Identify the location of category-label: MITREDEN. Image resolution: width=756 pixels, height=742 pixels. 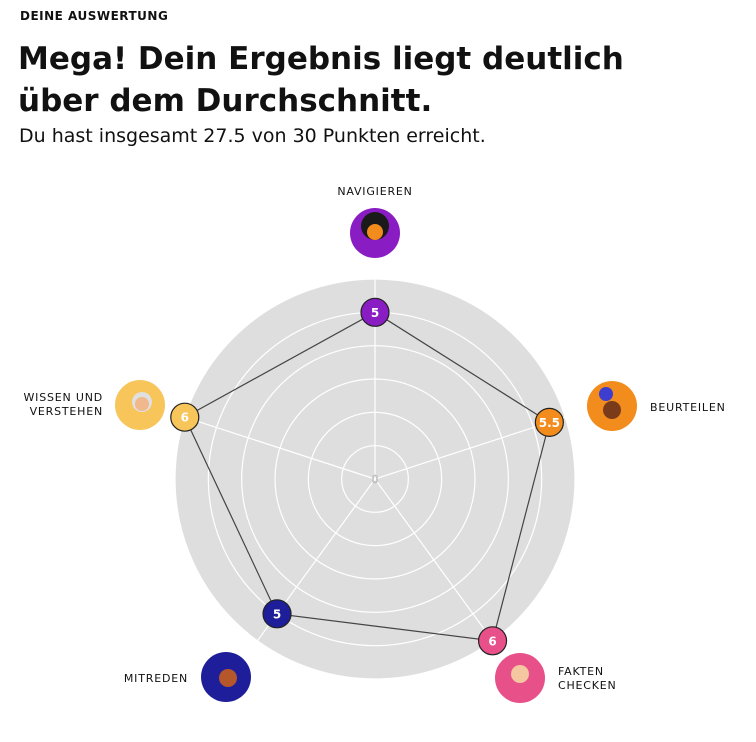
(155, 678).